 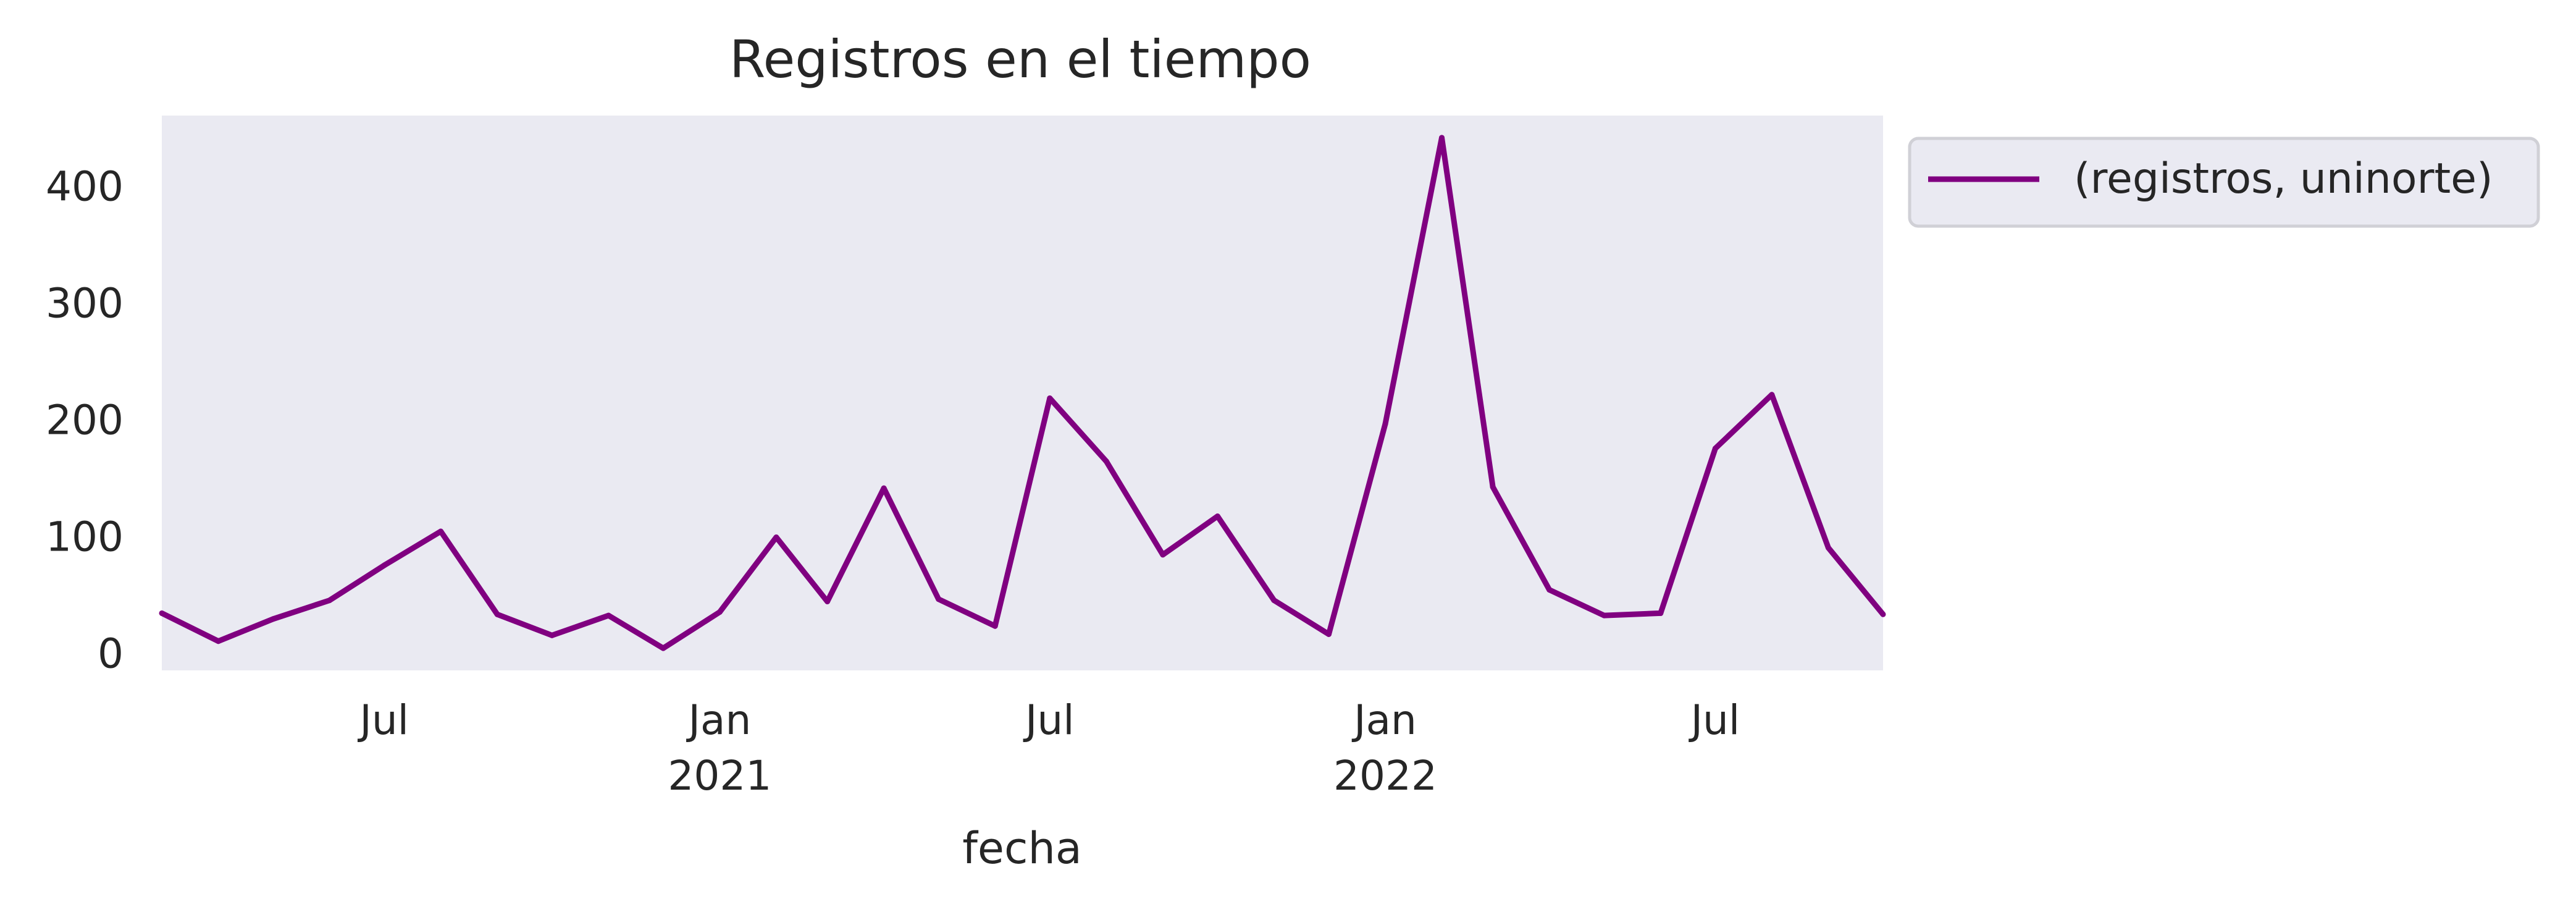 What do you see at coordinates (85, 186) in the screenshot?
I see `y-tick-label: 400` at bounding box center [85, 186].